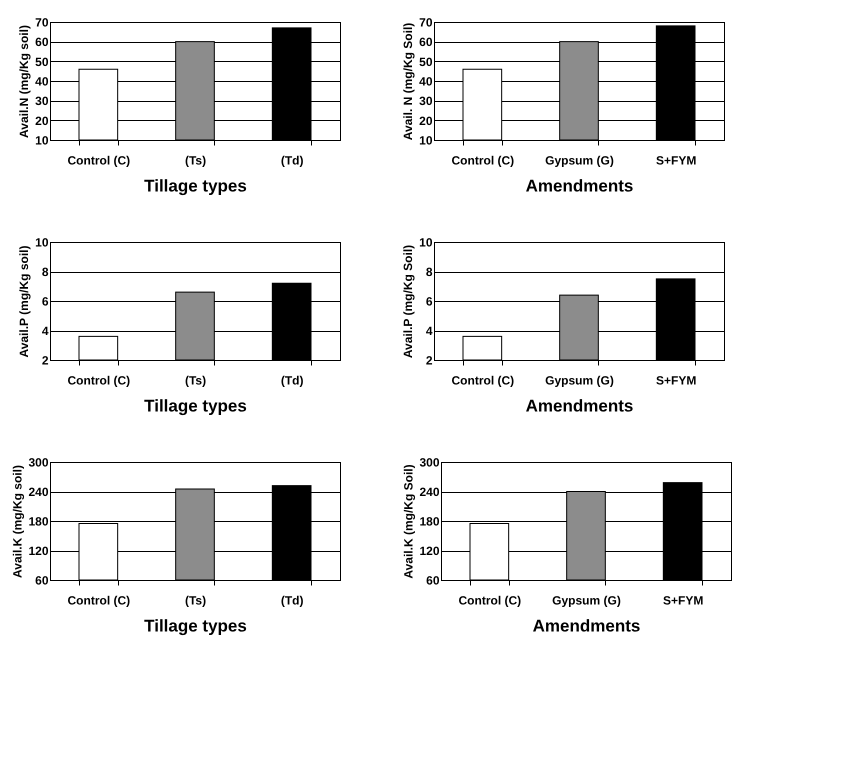  Describe the element at coordinates (408, 521) in the screenshot. I see `y-axis-title: Avail.K (mg/Kg Soil)` at that location.